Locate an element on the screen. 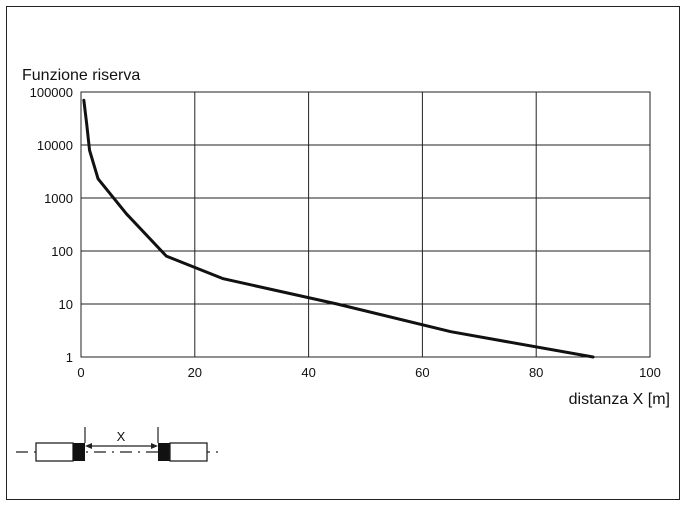 Image resolution: width=687 pixels, height=507 pixels. distance-arrow-left is located at coordinates (88, 446).